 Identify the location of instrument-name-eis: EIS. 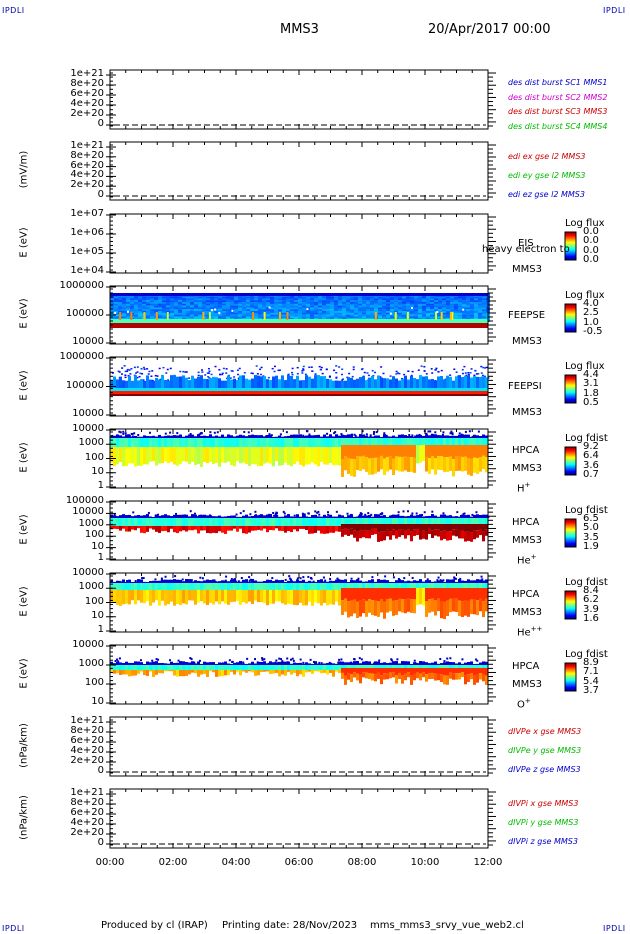
(526, 243).